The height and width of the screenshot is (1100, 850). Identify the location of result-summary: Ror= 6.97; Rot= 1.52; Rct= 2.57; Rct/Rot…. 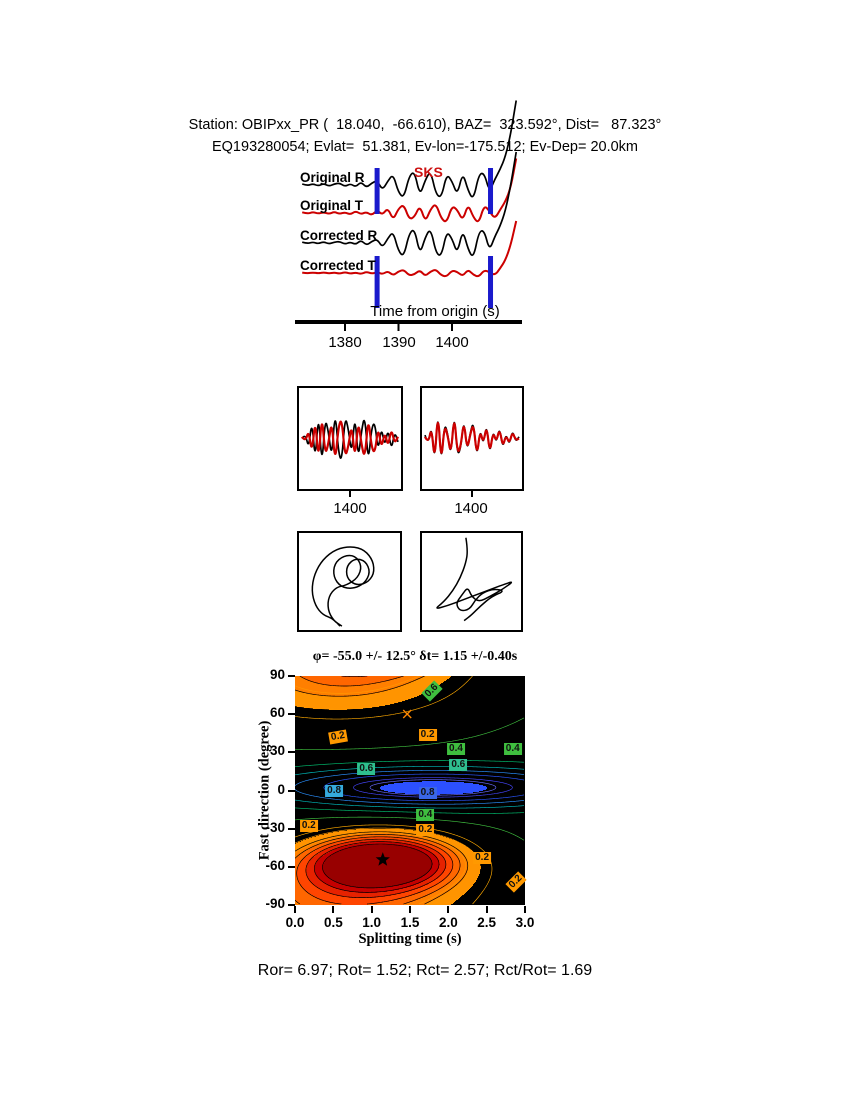
(425, 970).